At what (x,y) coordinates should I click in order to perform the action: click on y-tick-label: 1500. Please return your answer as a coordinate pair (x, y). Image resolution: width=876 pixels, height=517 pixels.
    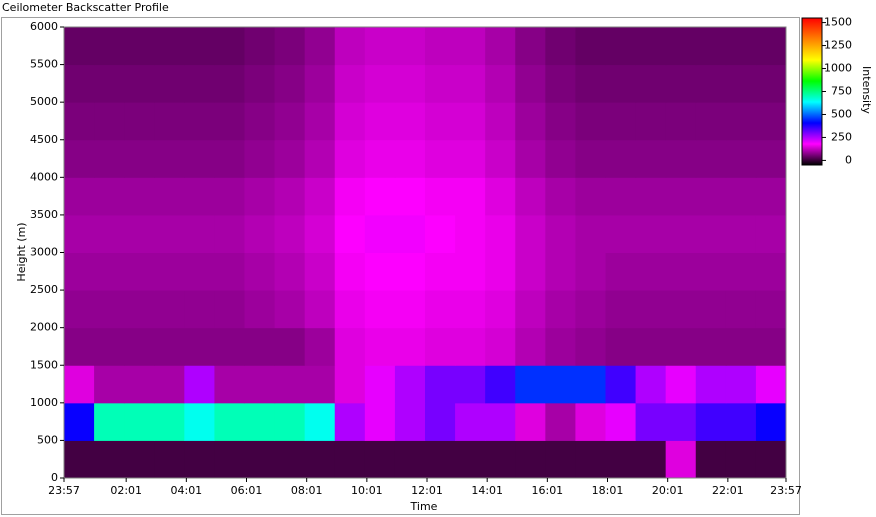
    Looking at the image, I should click on (44, 364).